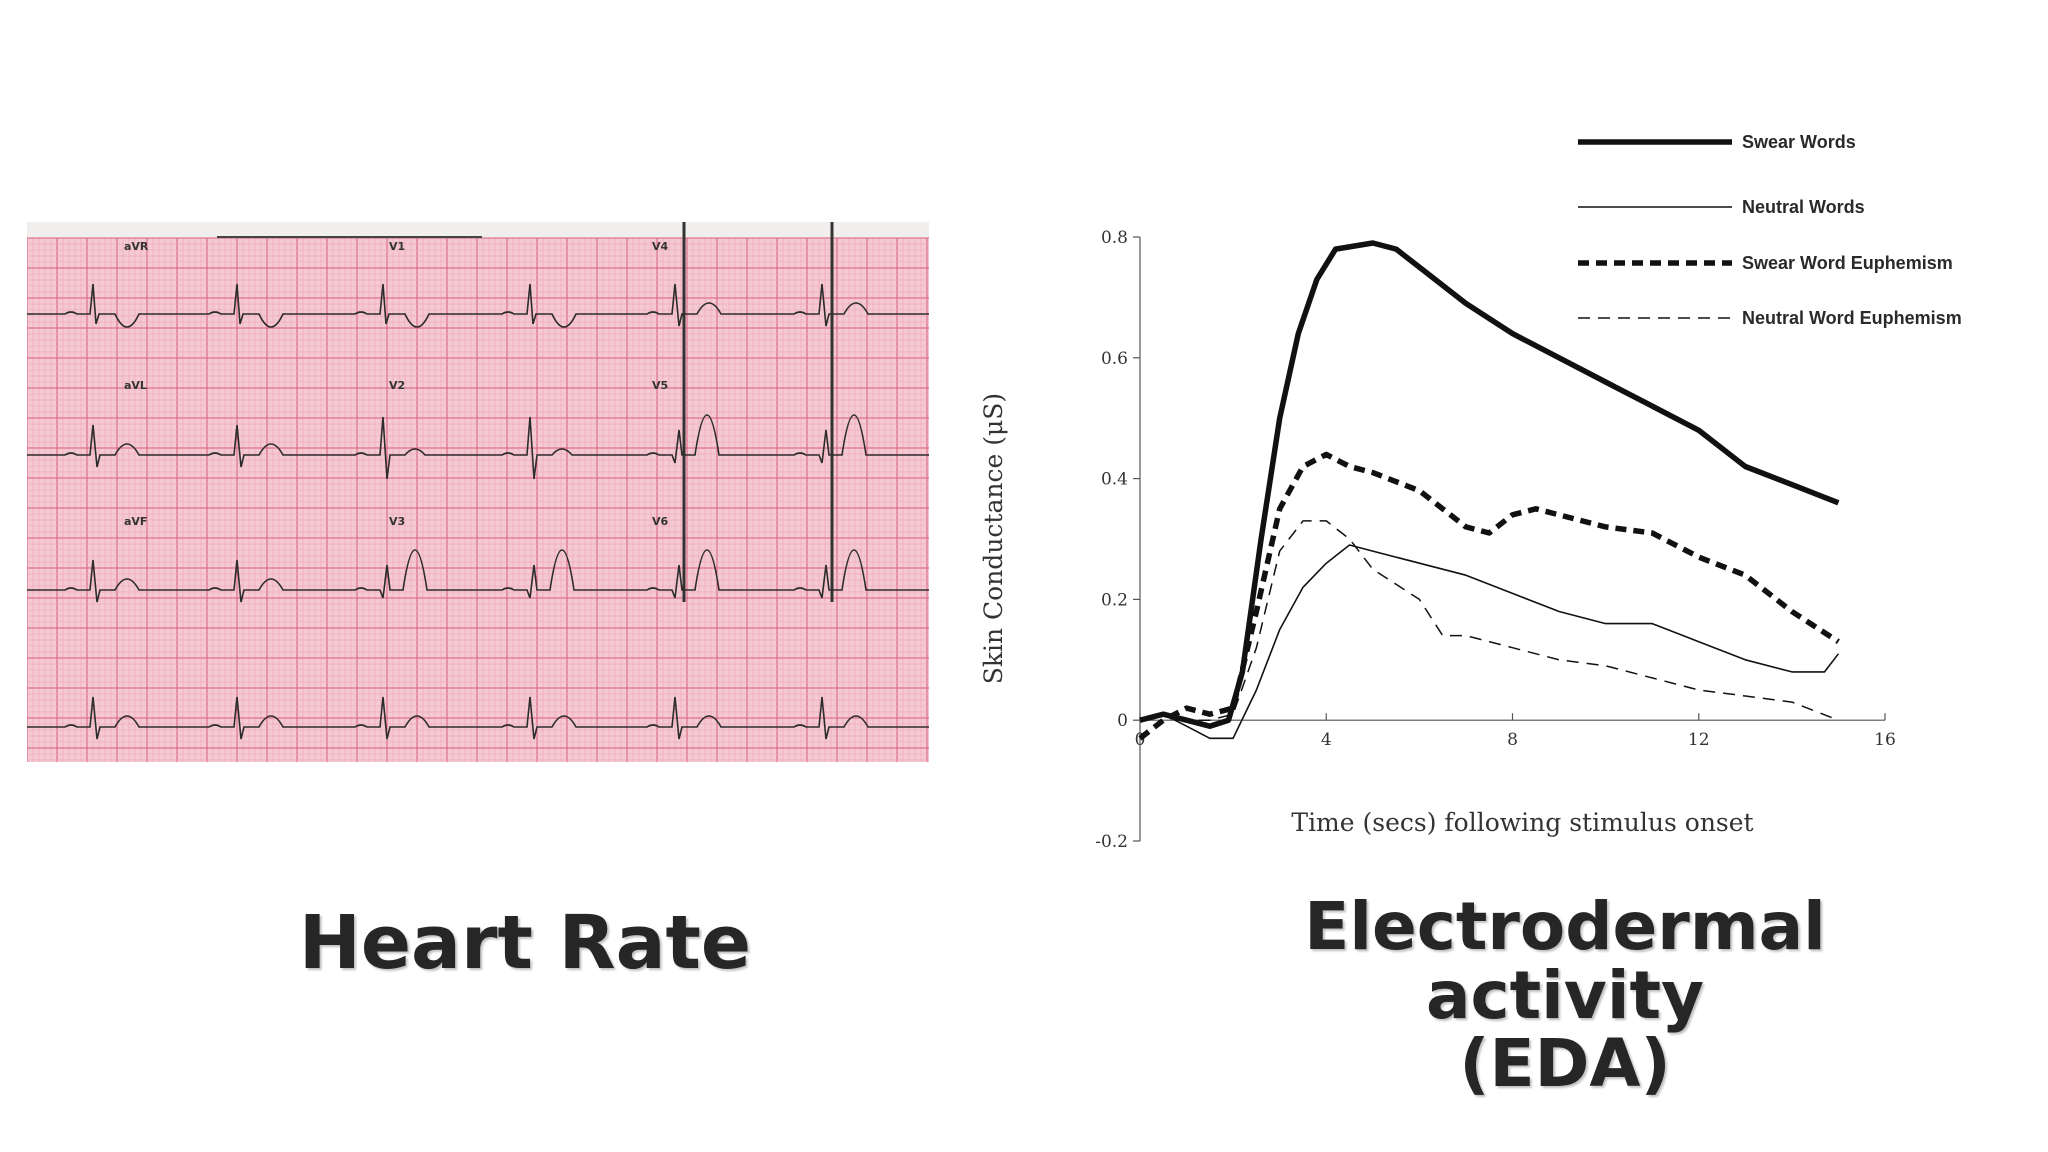  Describe the element at coordinates (525, 943) in the screenshot. I see `heart-rate-caption: Heart Rate` at that location.